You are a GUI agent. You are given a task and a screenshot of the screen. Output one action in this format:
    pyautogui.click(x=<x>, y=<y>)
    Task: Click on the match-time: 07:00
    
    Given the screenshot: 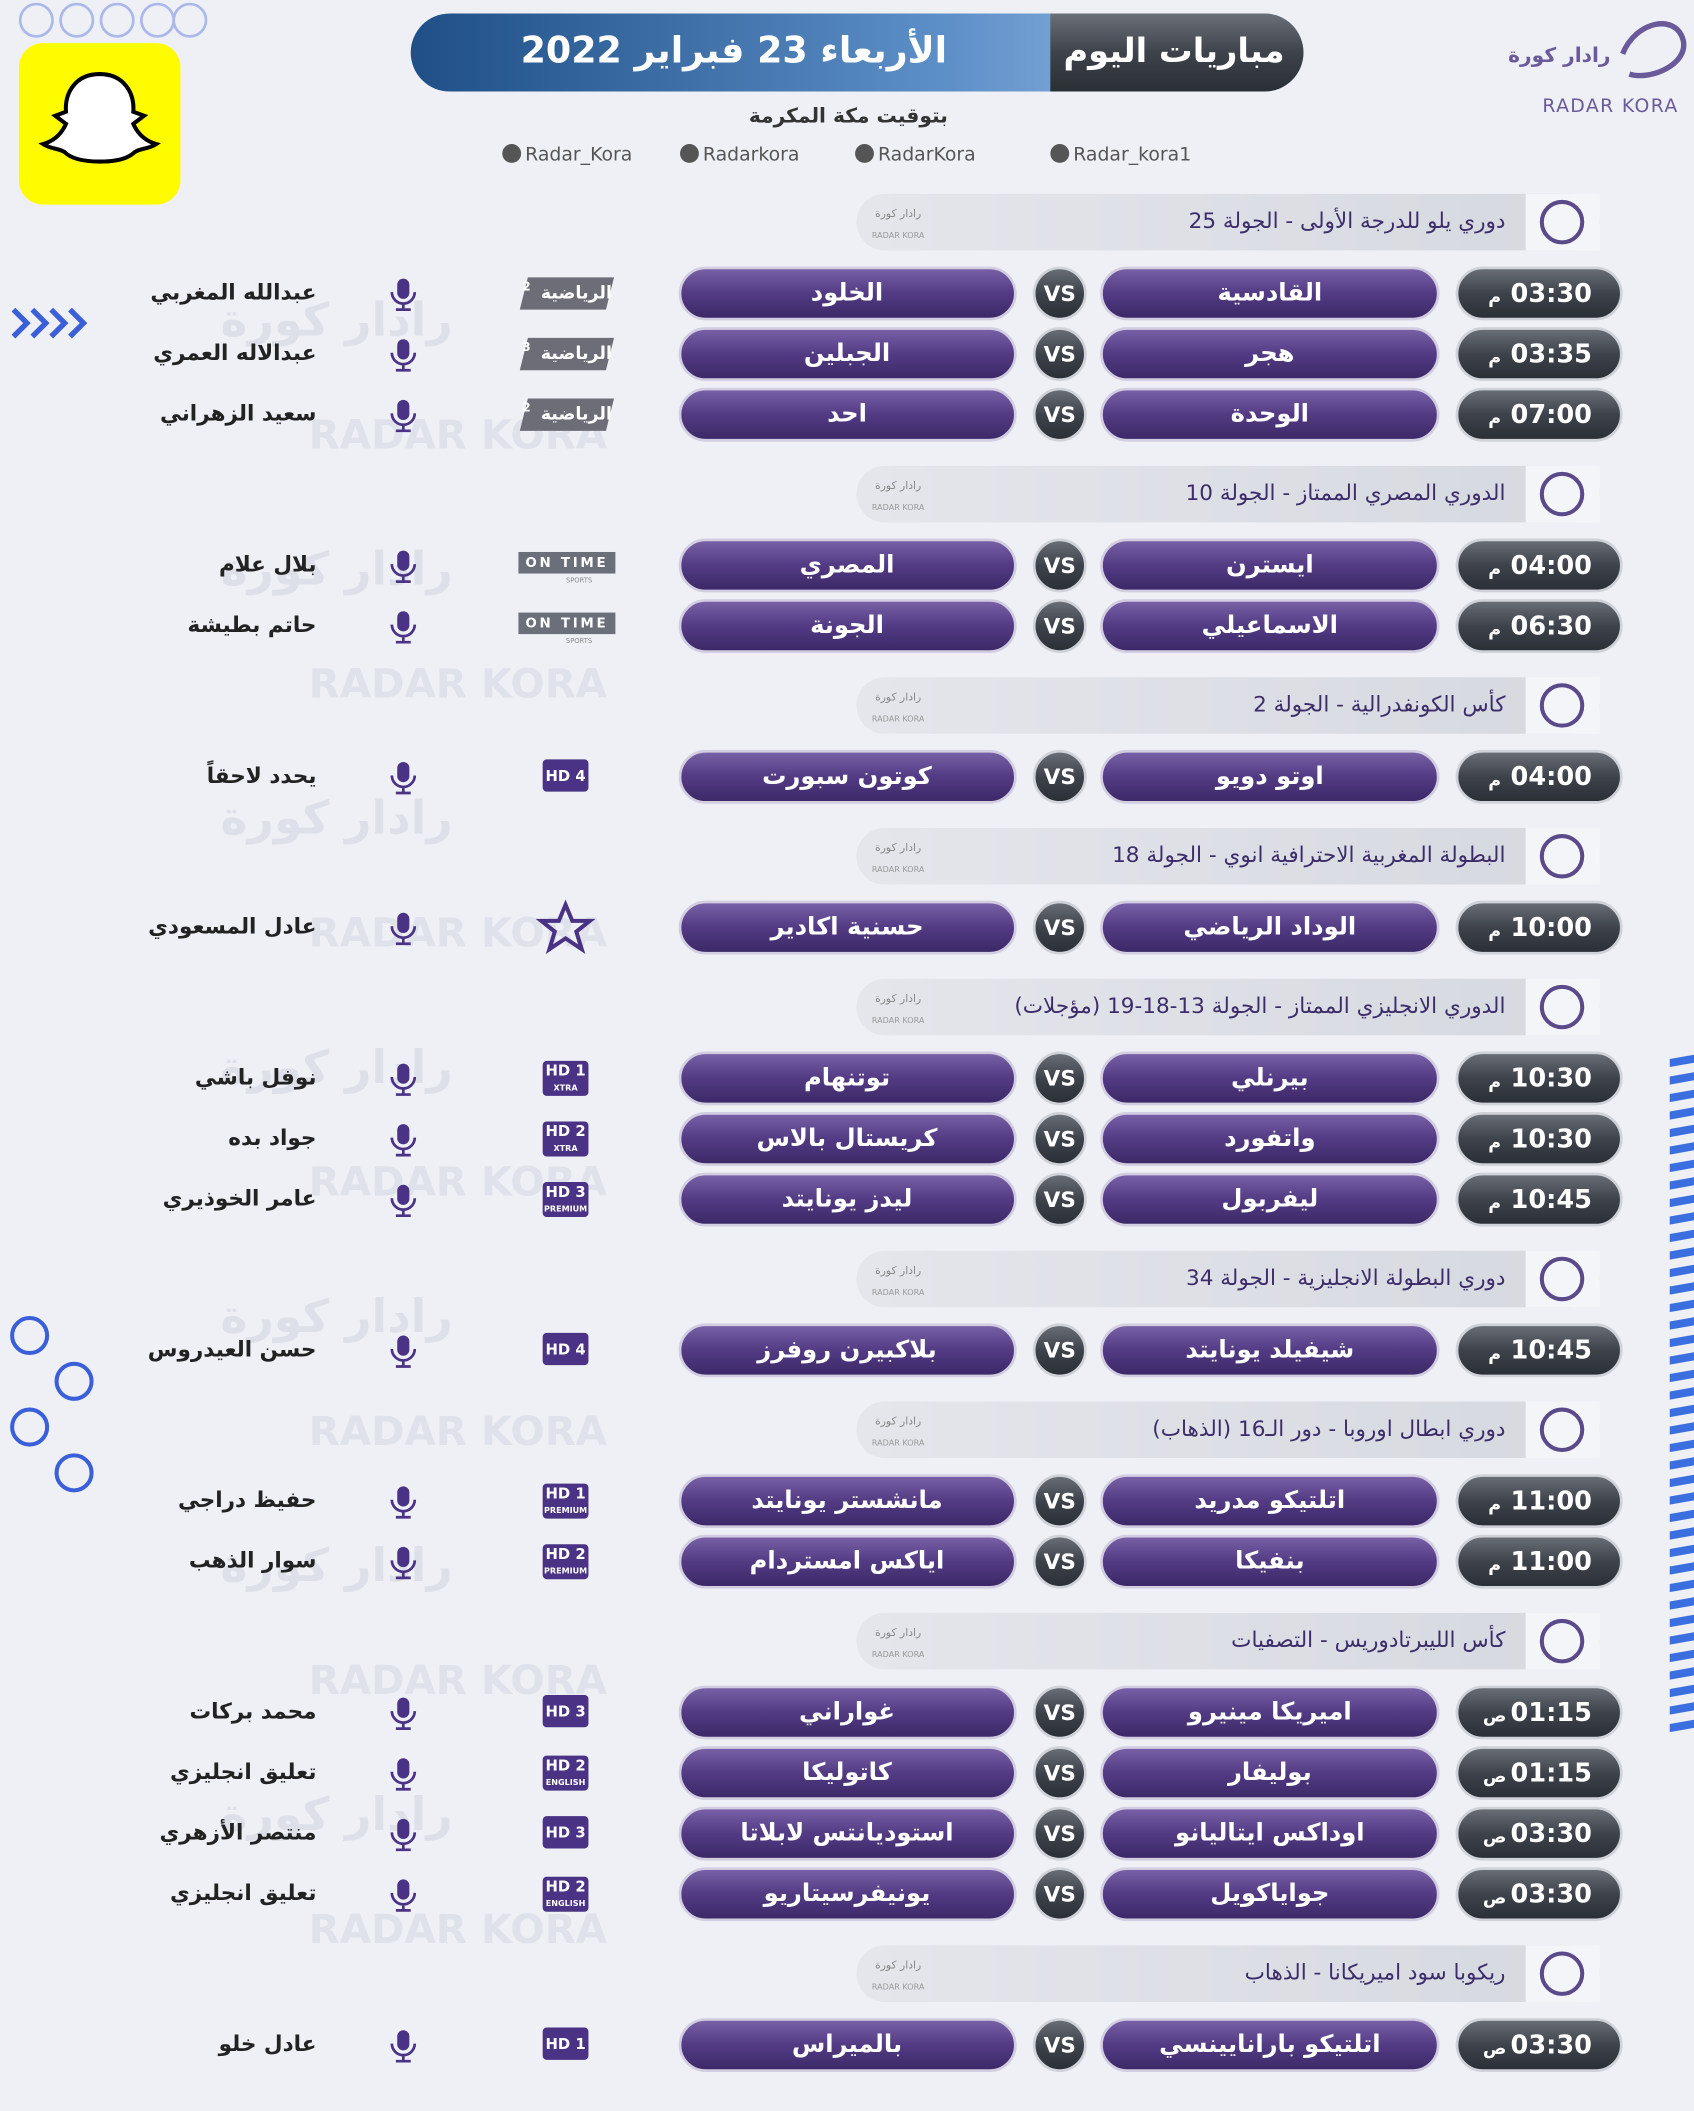 What is the action you would take?
    pyautogui.click(x=1551, y=415)
    